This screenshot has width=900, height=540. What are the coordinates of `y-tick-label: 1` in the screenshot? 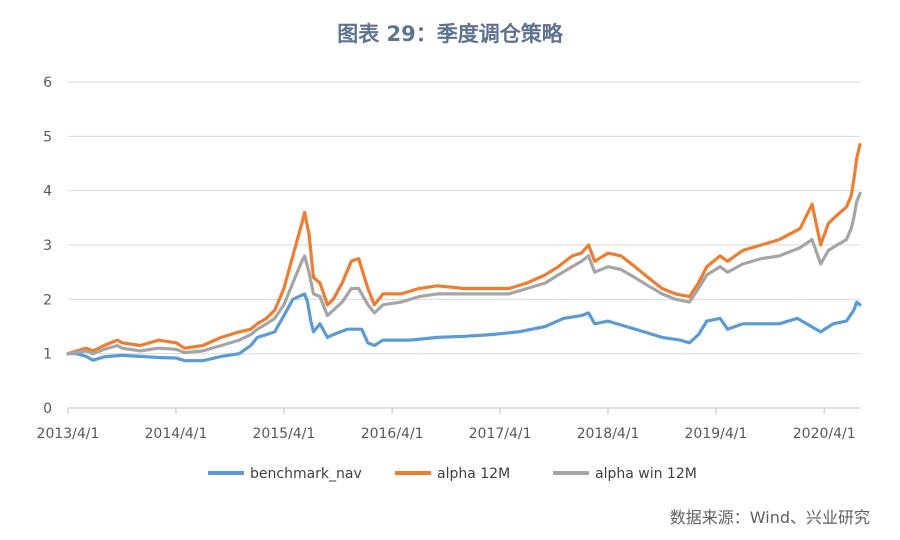 It's located at (47, 355).